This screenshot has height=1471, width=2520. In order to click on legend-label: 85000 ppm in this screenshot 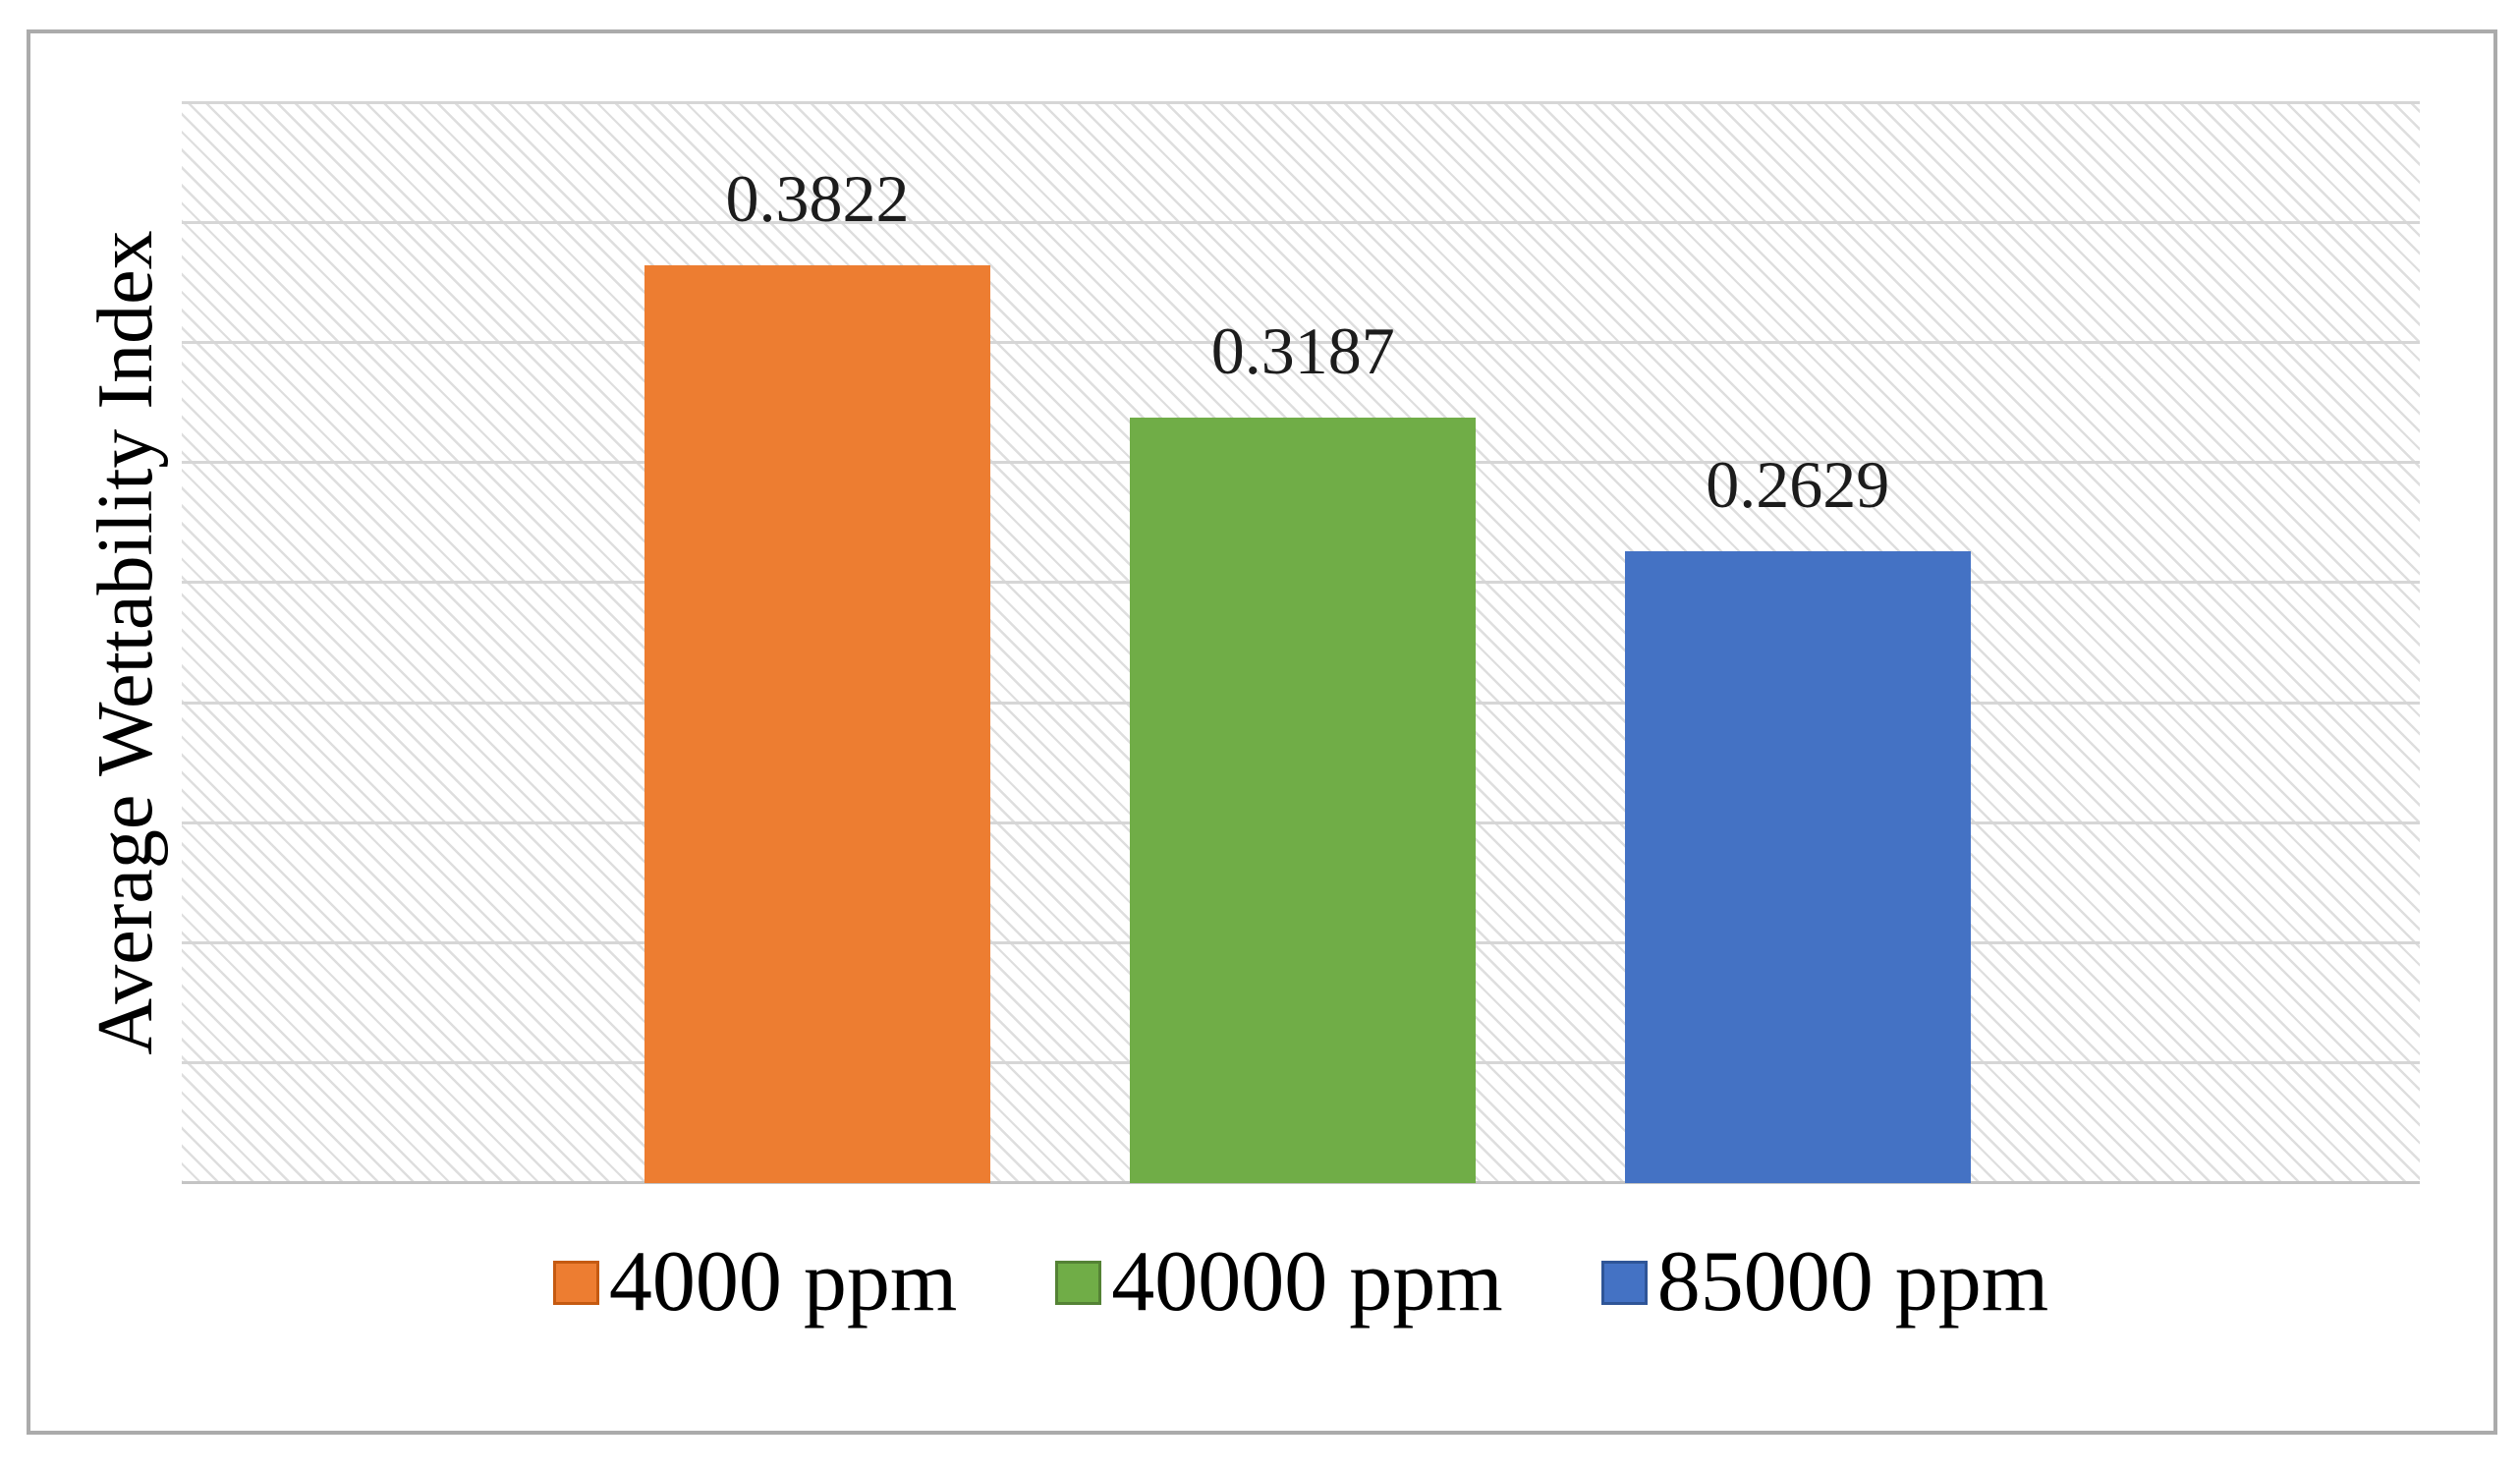, I will do `click(1852, 1282)`.